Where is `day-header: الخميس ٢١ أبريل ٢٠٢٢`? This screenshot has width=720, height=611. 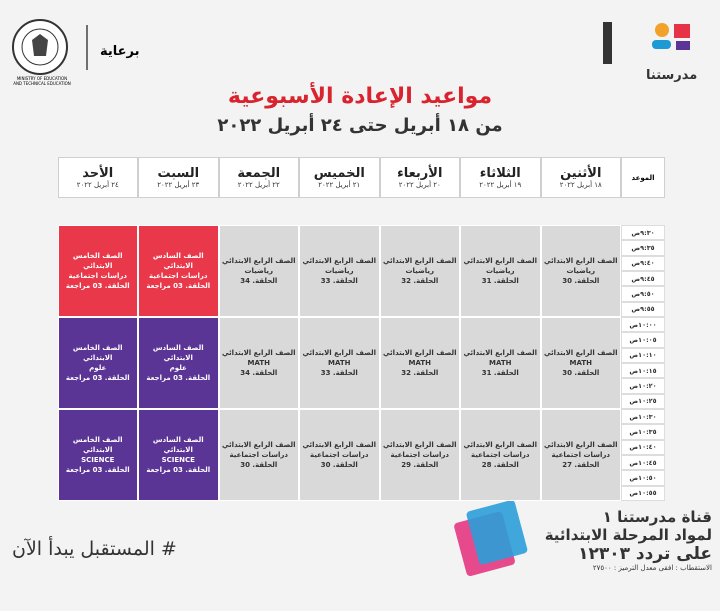
day-header: الخميس ٢١ أبريل ٢٠٢٢ is located at coordinates (339, 177).